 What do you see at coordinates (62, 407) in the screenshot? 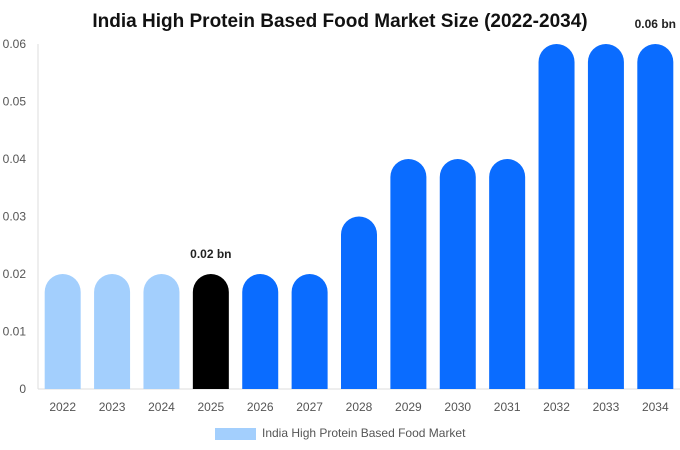
I see `x-tick-label: 2022` at bounding box center [62, 407].